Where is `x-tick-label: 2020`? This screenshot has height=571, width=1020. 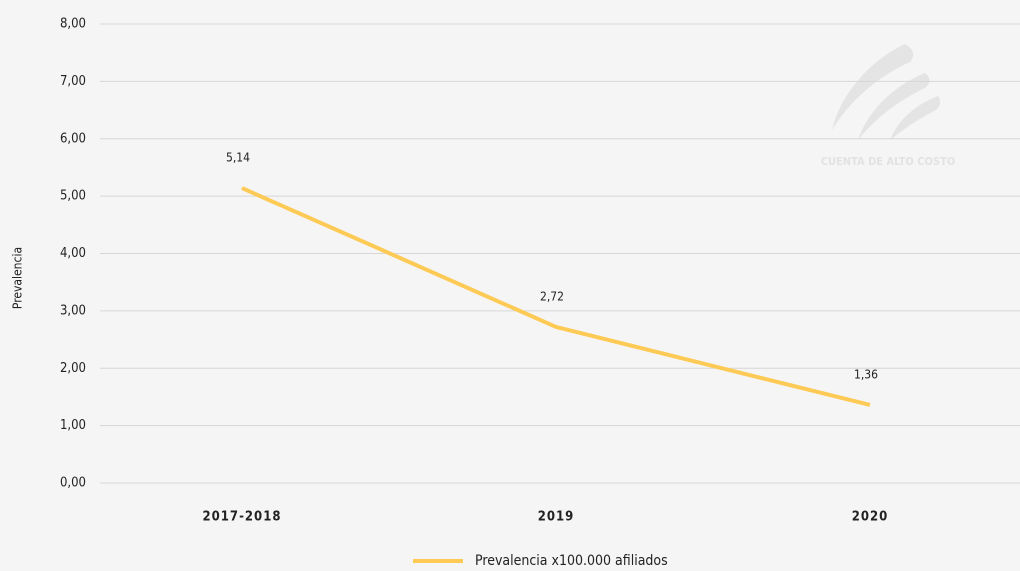
x-tick-label: 2020 is located at coordinates (870, 517).